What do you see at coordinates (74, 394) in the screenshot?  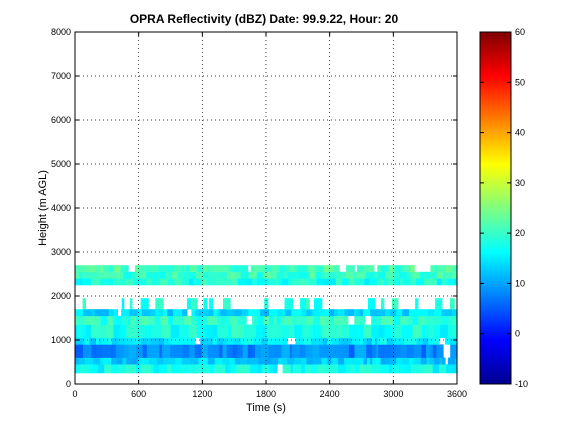 I see `x-tick-label: 0` at bounding box center [74, 394].